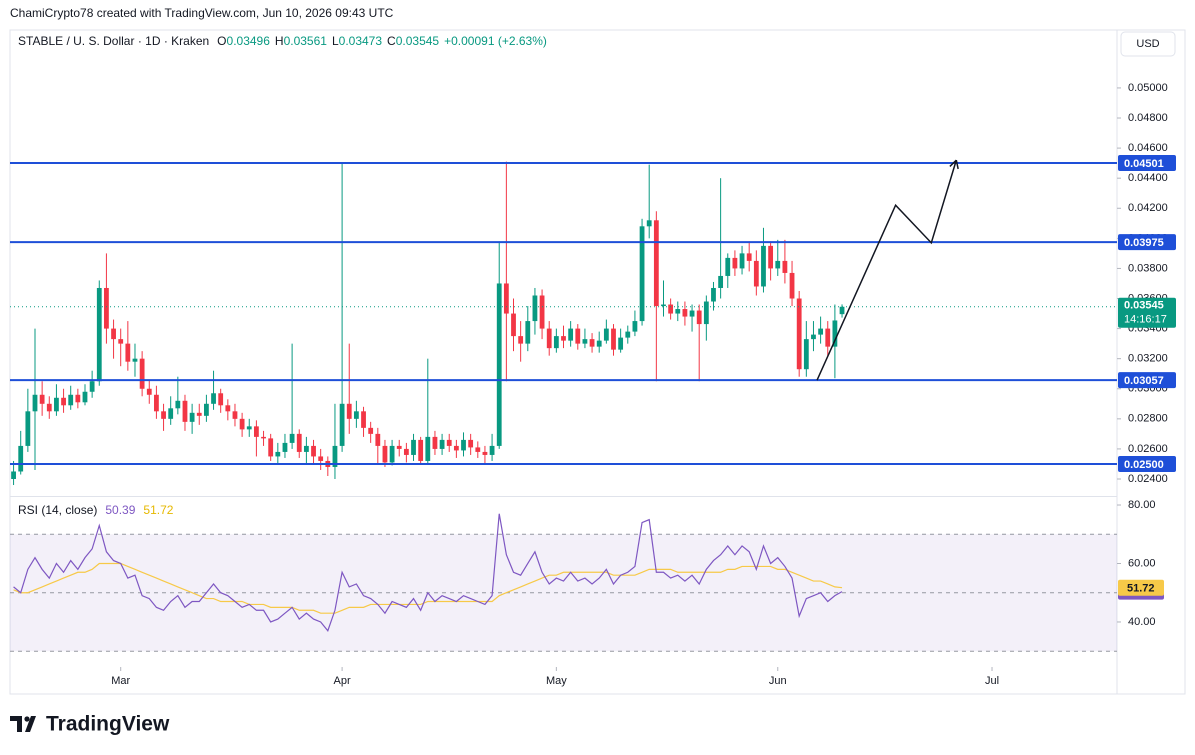  I want to click on currency-box, so click(1148, 44).